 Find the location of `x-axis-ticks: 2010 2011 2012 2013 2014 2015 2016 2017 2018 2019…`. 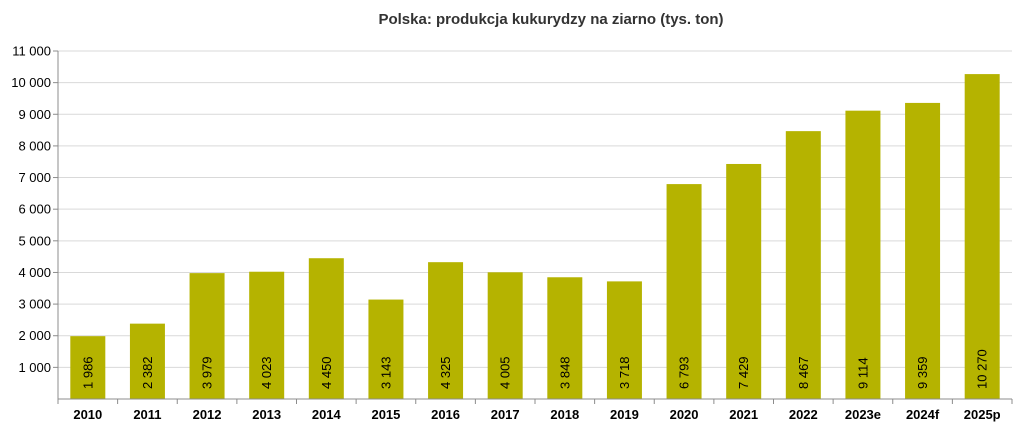

x-axis-ticks: 2010 2011 2012 2013 2014 2015 2016 2017 2018 2019… is located at coordinates (536, 414).